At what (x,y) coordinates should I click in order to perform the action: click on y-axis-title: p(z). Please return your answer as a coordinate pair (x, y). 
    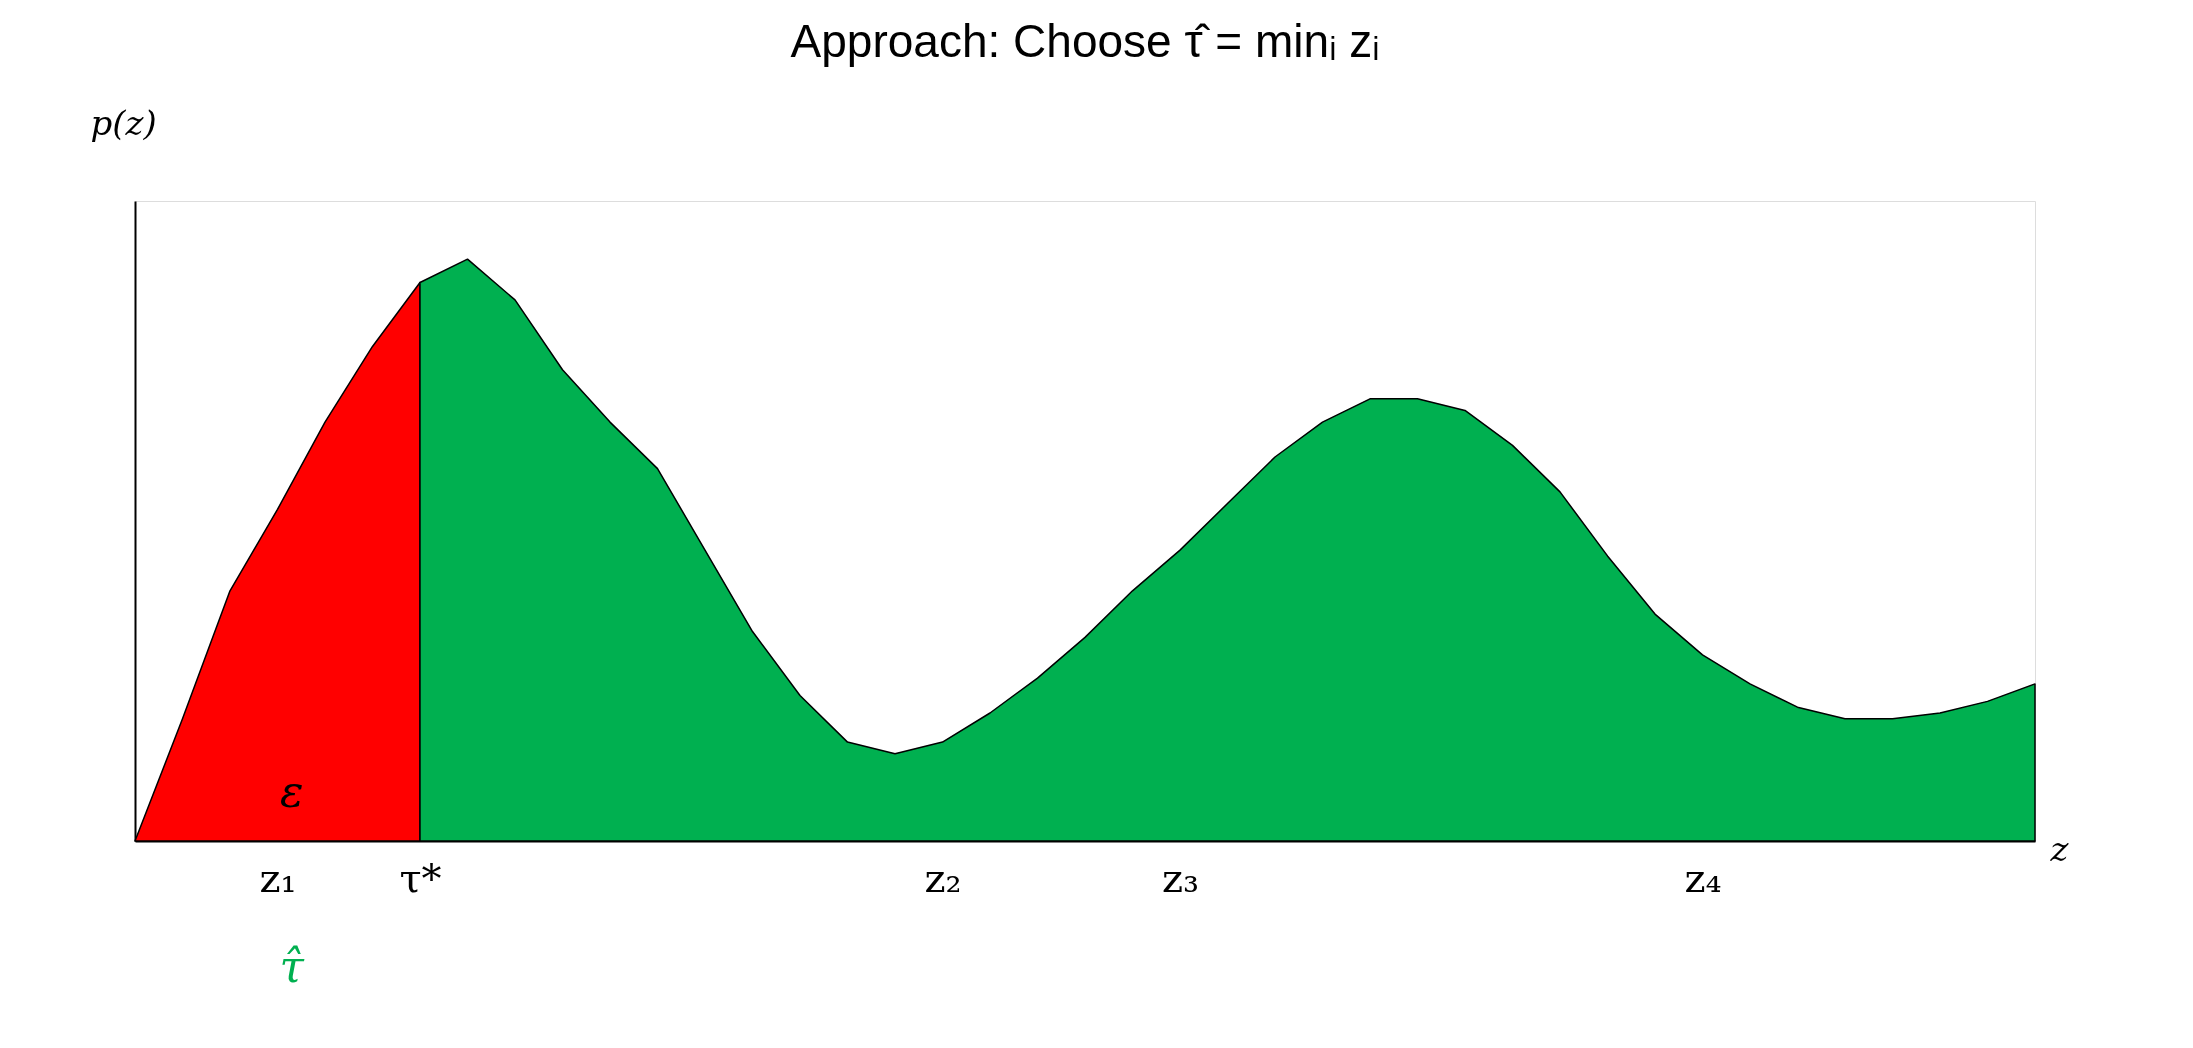
    Looking at the image, I should click on (123, 122).